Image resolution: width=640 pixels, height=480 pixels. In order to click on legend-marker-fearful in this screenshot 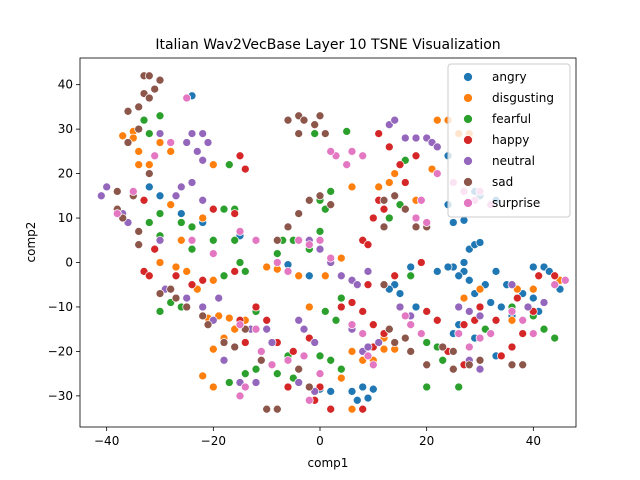, I will do `click(468, 119)`.